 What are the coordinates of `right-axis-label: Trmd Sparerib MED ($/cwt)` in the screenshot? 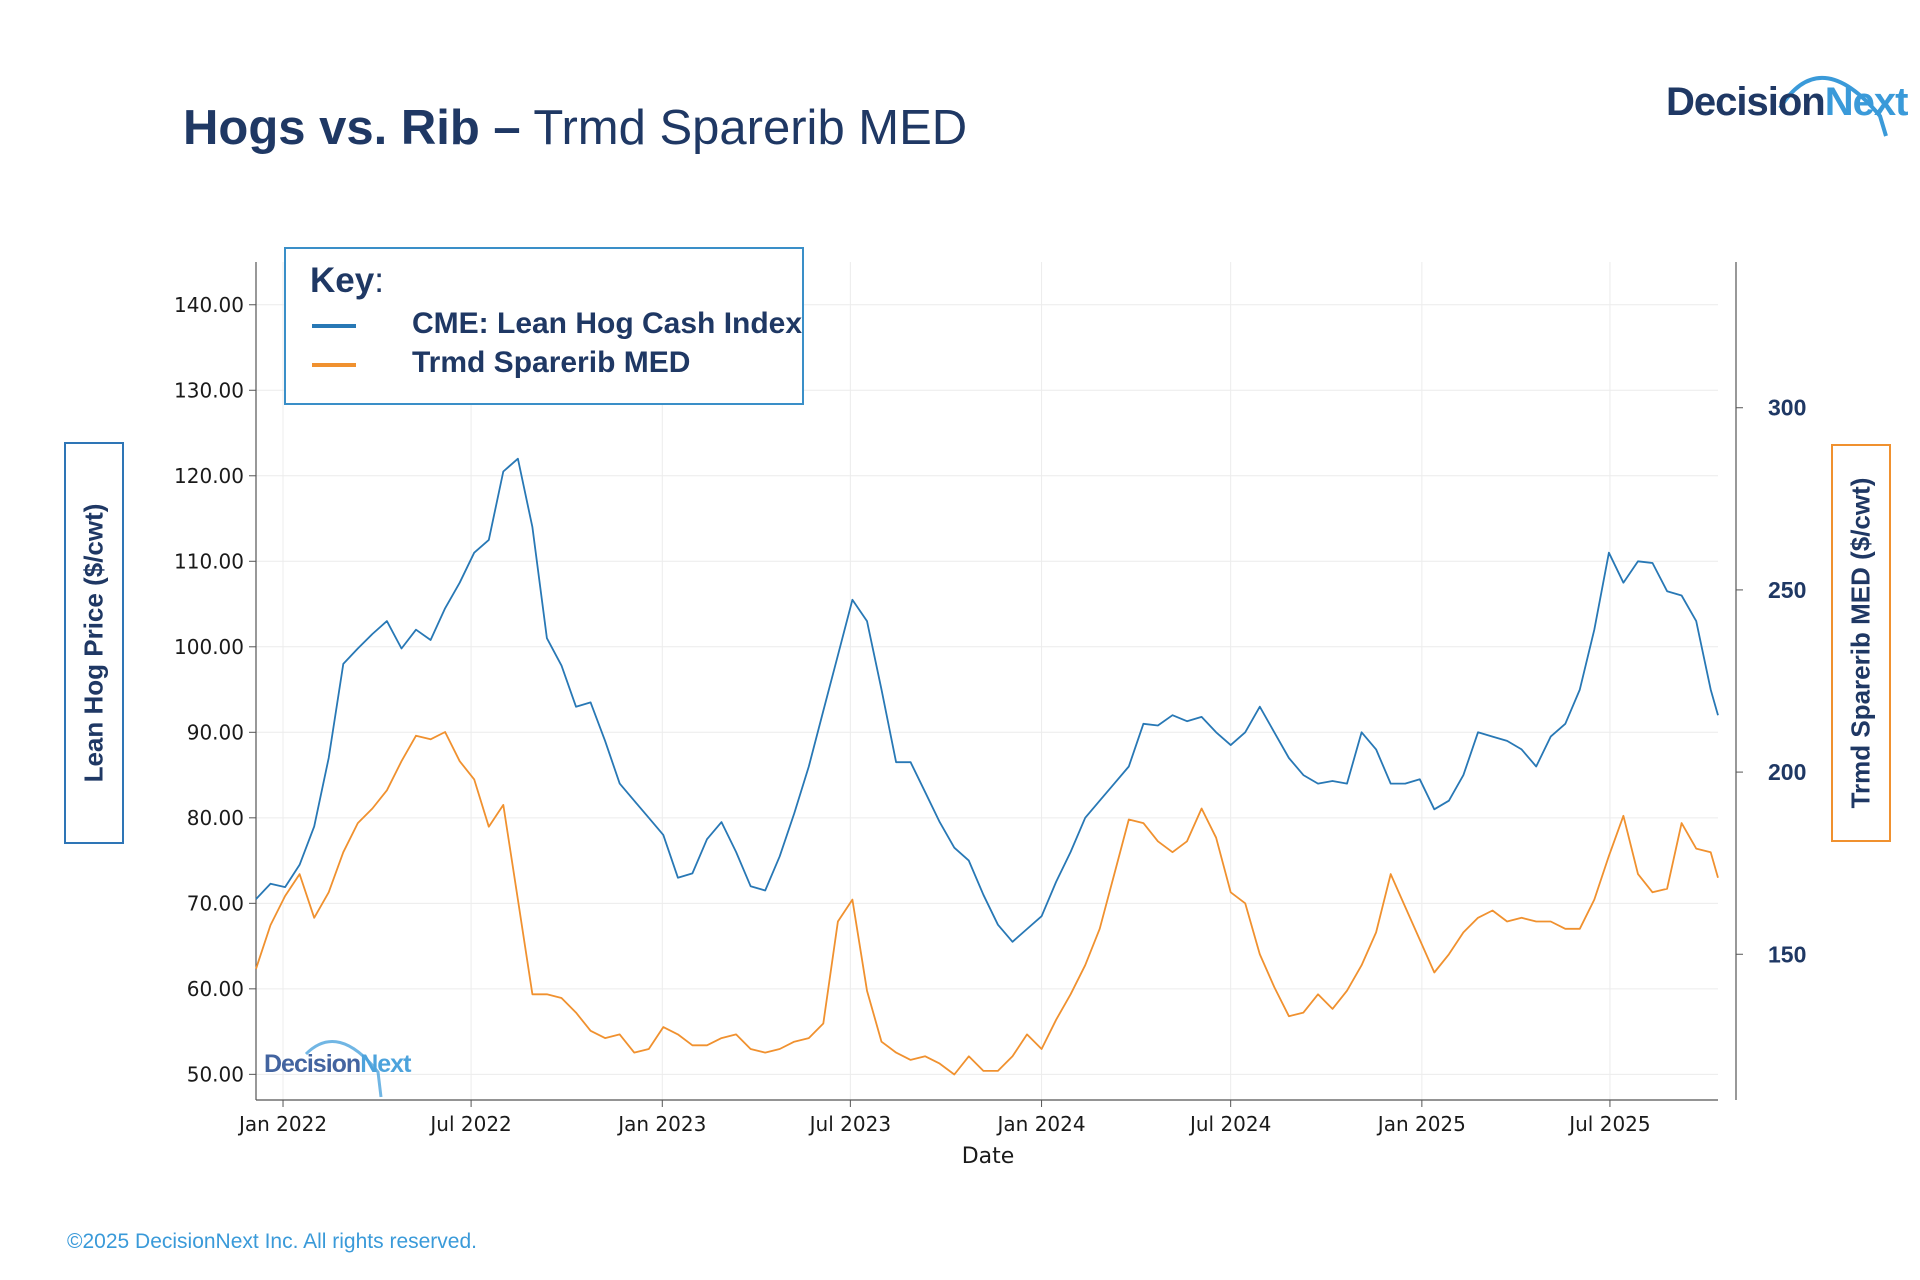 It's located at (1860, 643).